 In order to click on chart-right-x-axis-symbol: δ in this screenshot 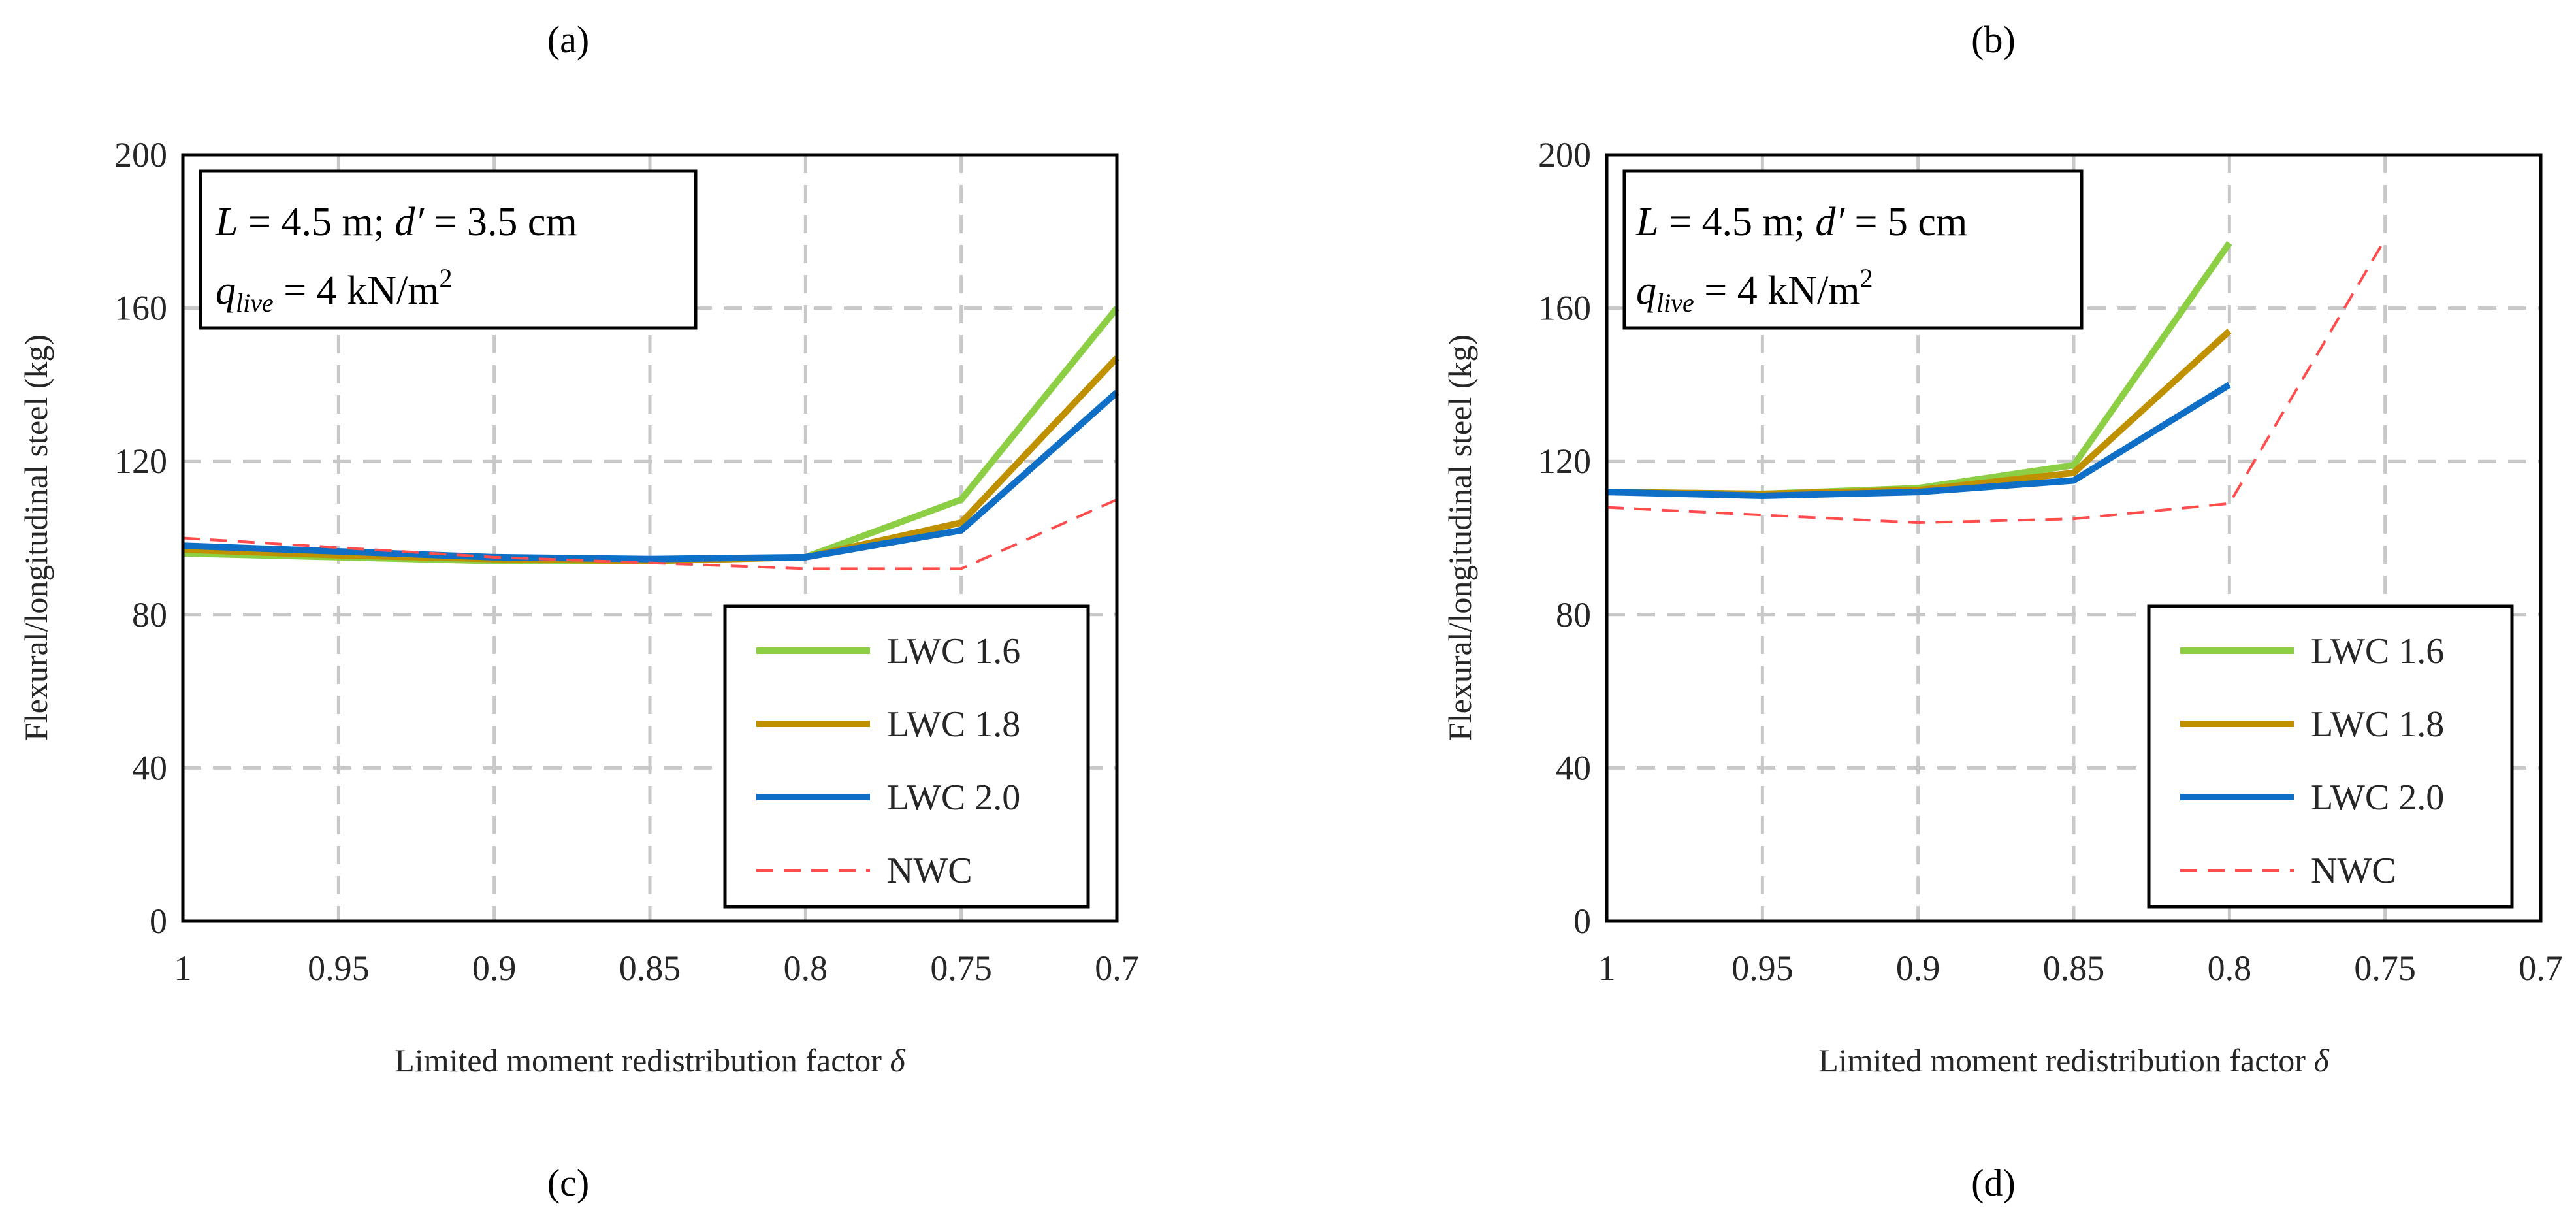, I will do `click(2321, 1060)`.